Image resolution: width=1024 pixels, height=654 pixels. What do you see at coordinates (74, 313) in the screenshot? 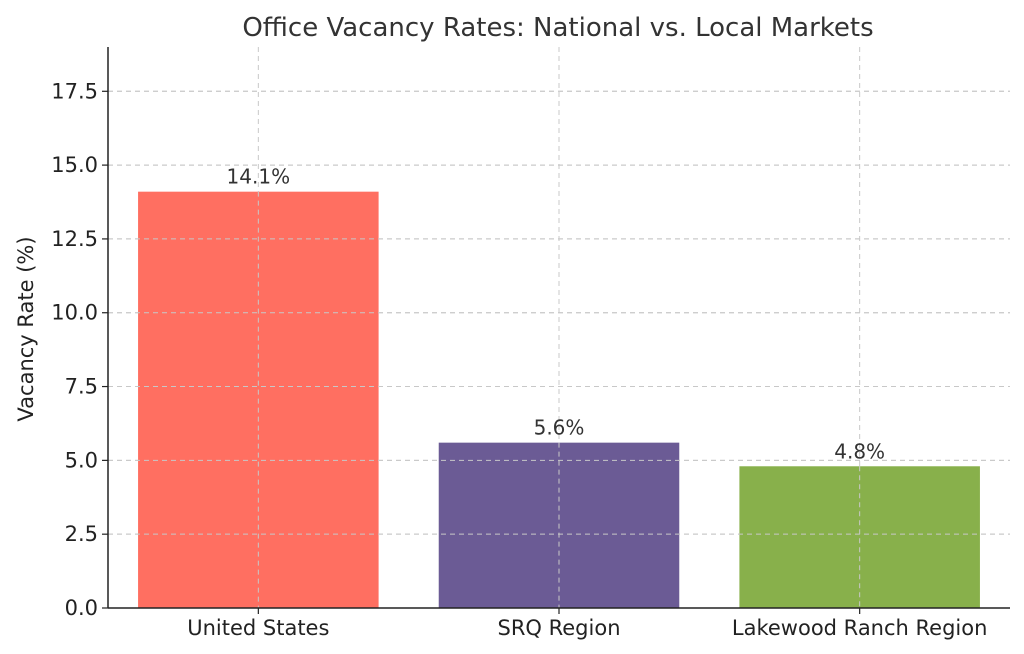
I see `y-tick-label: 10.0` at bounding box center [74, 313].